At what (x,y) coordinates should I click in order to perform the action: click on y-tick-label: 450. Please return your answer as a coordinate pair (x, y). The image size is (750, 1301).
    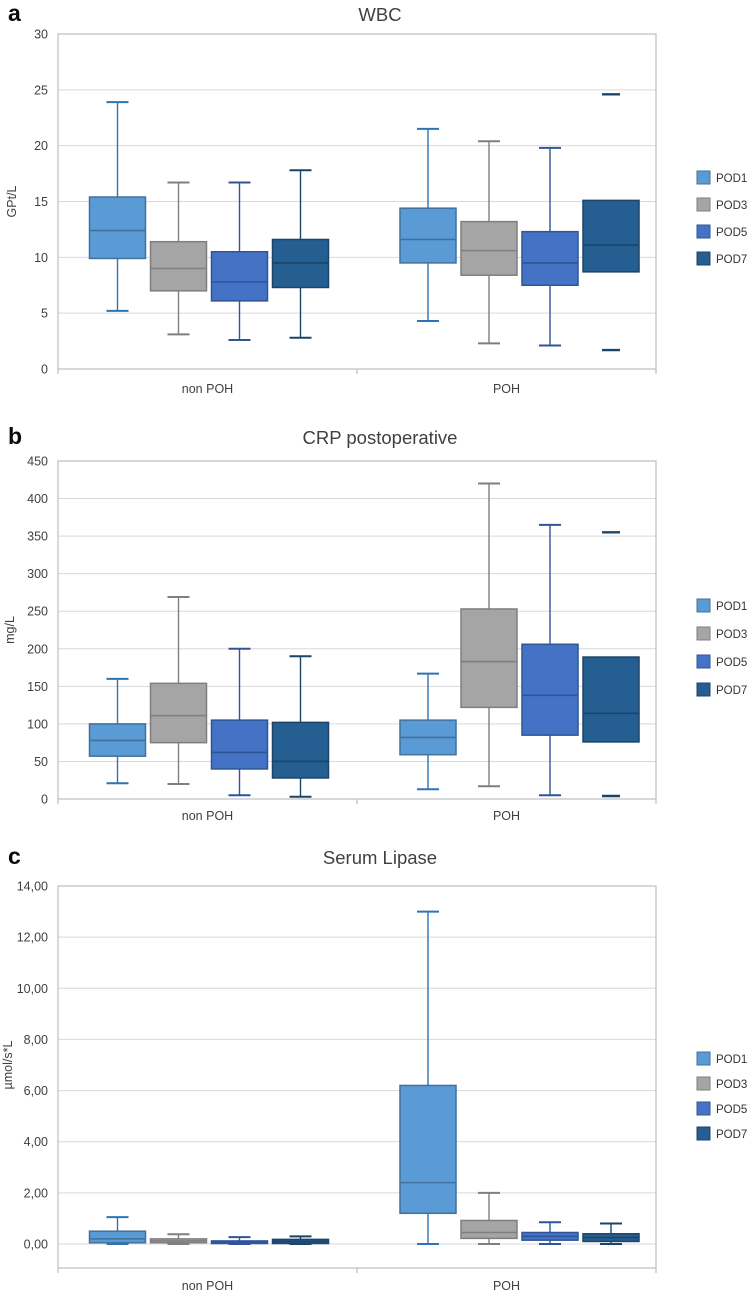
    Looking at the image, I should click on (37, 462).